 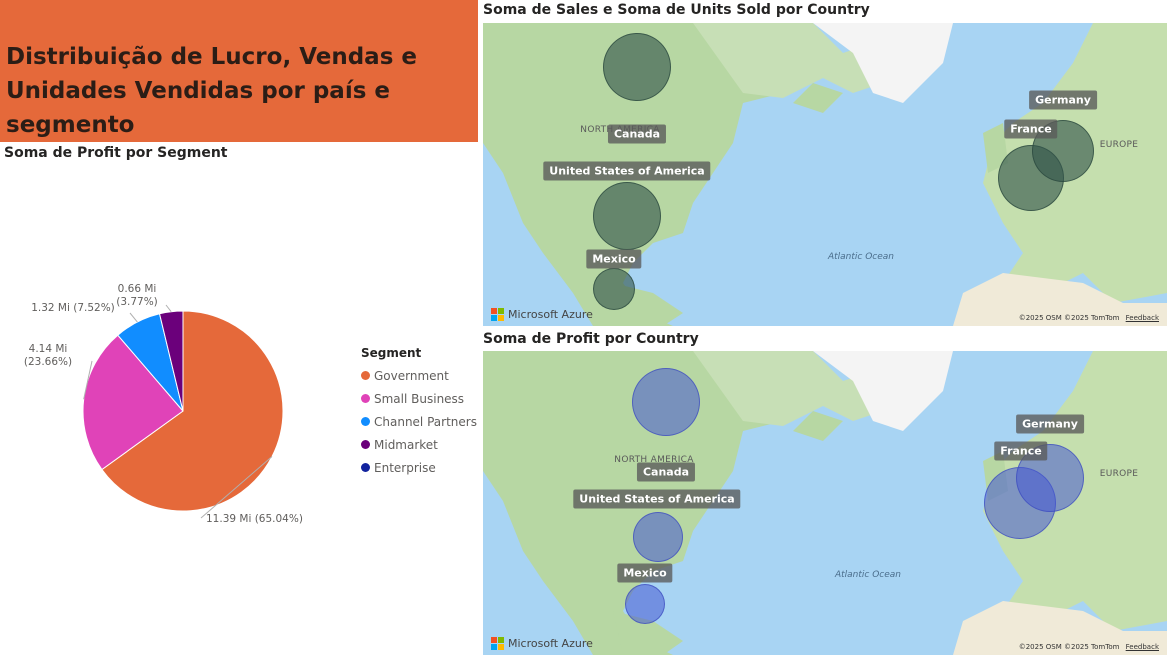 What do you see at coordinates (236, 487) in the screenshot?
I see `leader-line-government` at bounding box center [236, 487].